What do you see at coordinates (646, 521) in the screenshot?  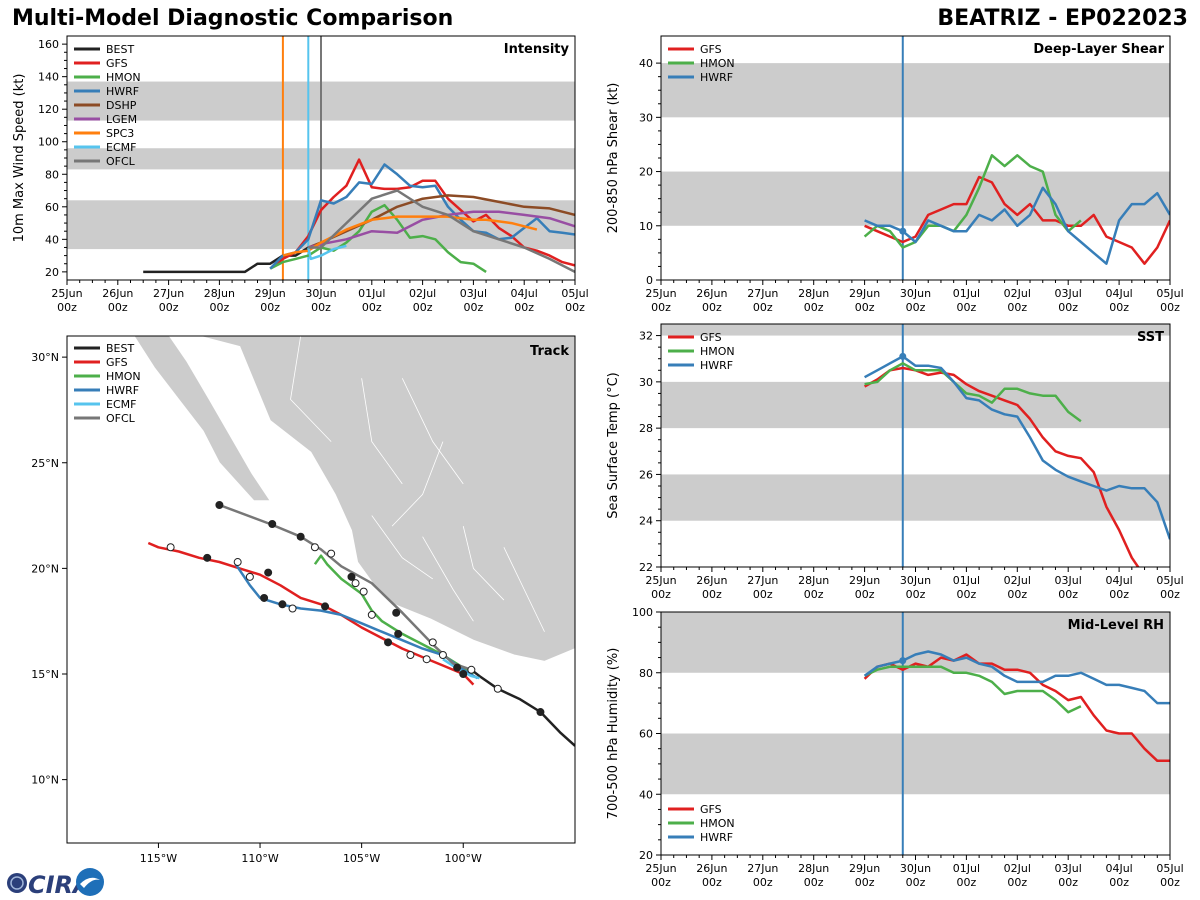 I see `y-tick-label: 24` at bounding box center [646, 521].